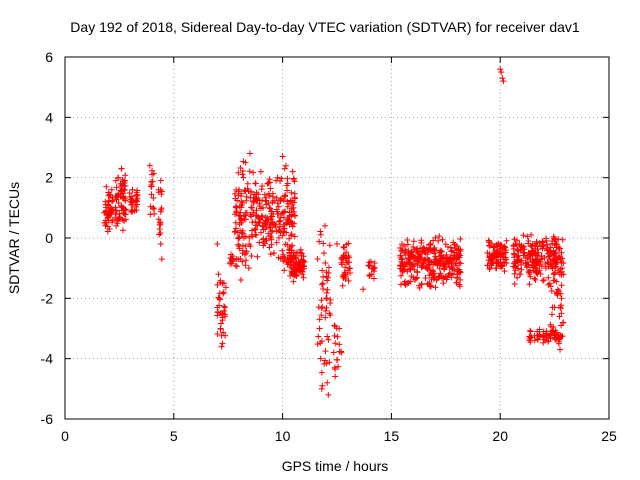  What do you see at coordinates (609, 436) in the screenshot?
I see `x-tick-label: 25` at bounding box center [609, 436].